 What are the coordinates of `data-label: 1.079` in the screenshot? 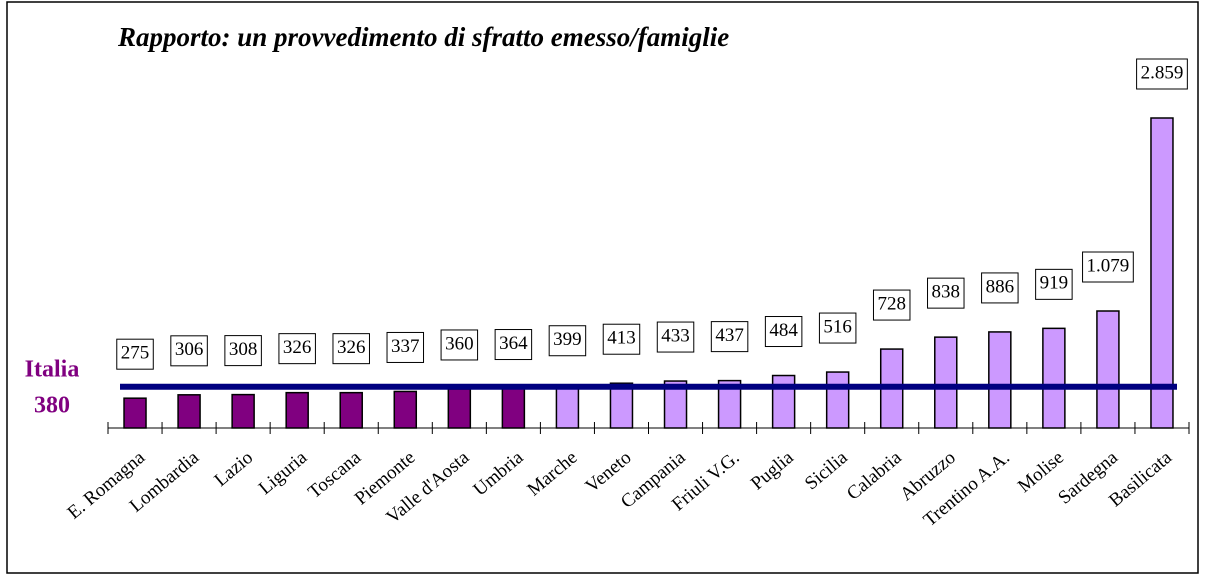 It's located at (1108, 265).